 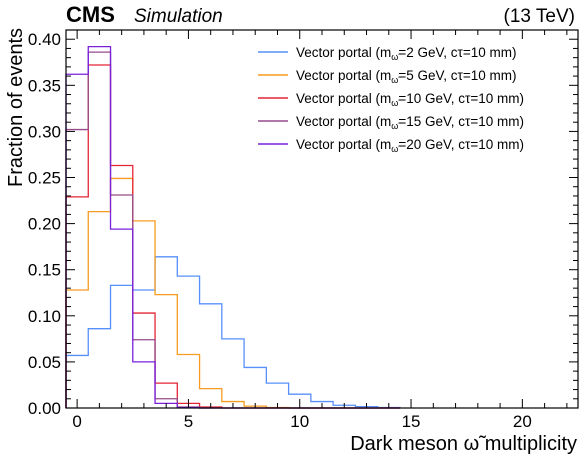 What do you see at coordinates (522, 421) in the screenshot?
I see `x-tick-label: 20` at bounding box center [522, 421].